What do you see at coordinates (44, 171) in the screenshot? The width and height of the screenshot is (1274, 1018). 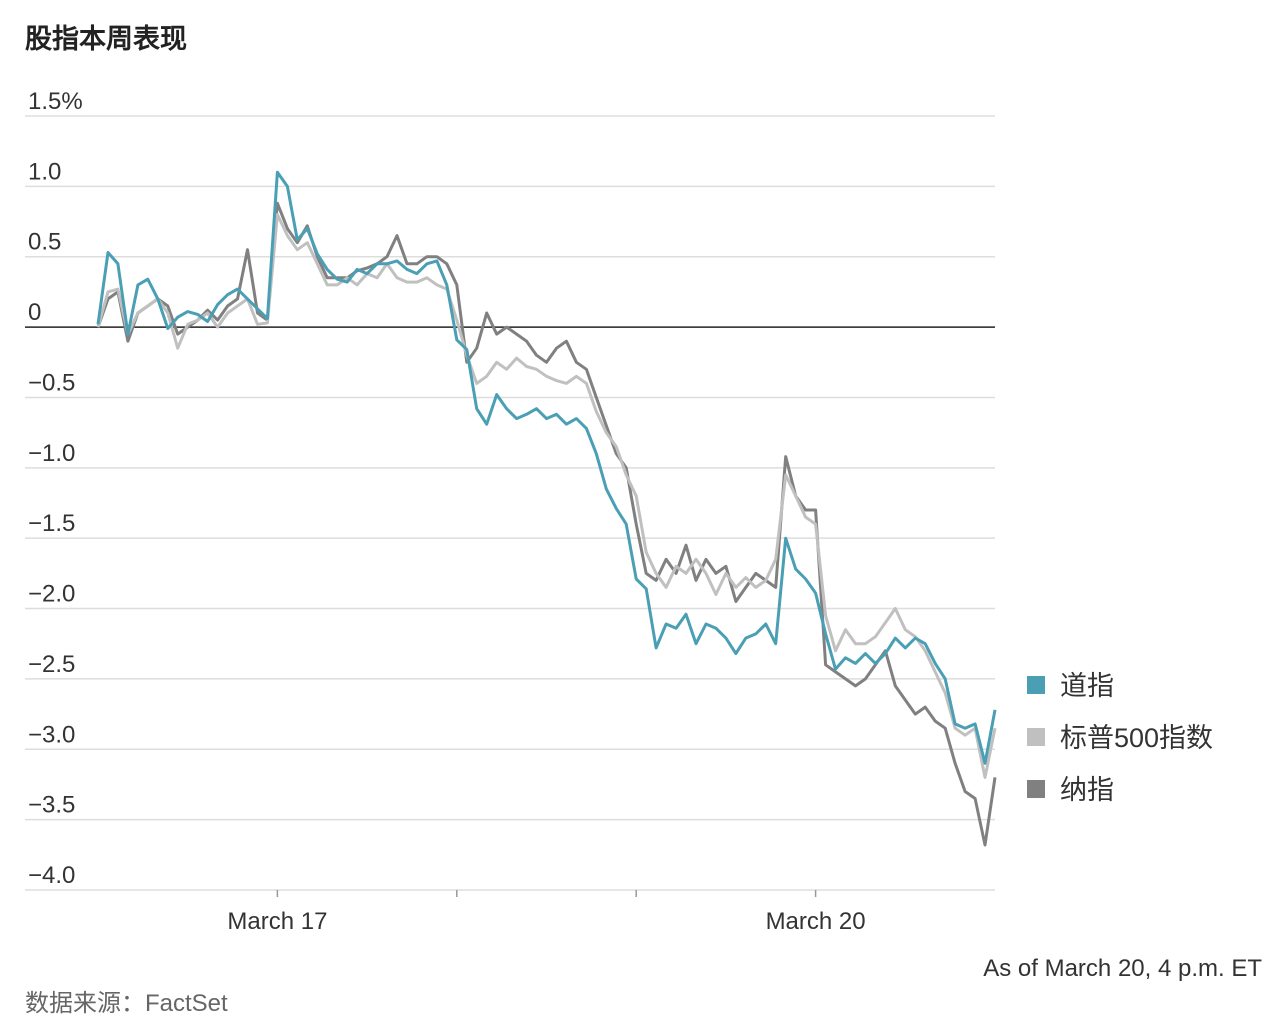 I see `y-tick-label: 1.0` at bounding box center [44, 171].